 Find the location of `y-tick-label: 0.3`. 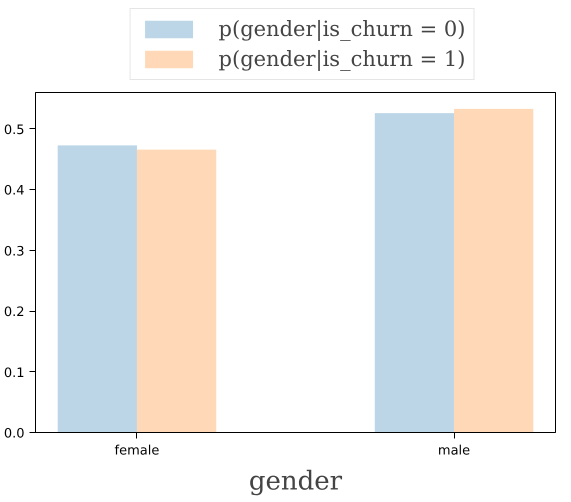

y-tick-label: 0.3 is located at coordinates (14, 252).